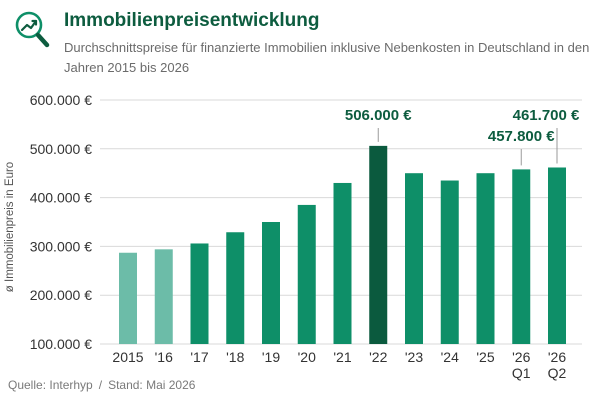 The image size is (600, 403). I want to click on chart-footer: Quelle: Interhyp / Stand: Mai 2026, so click(101, 385).